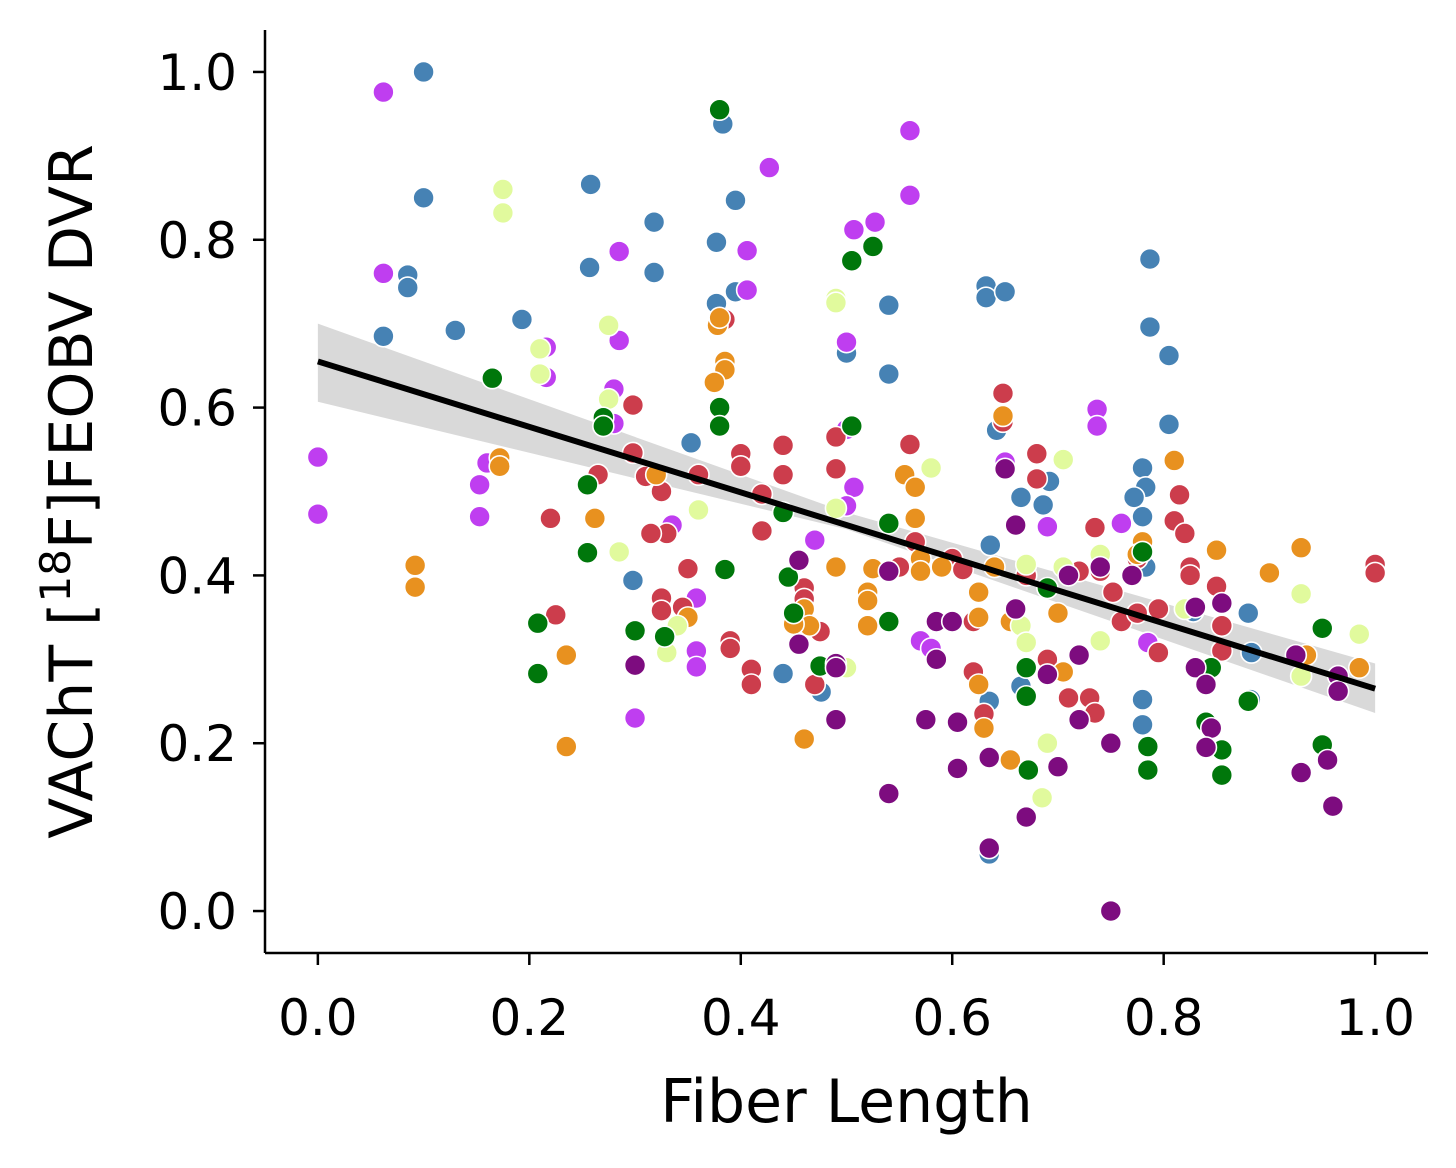  I want to click on x-tick-label: 0.0, so click(318, 1018).